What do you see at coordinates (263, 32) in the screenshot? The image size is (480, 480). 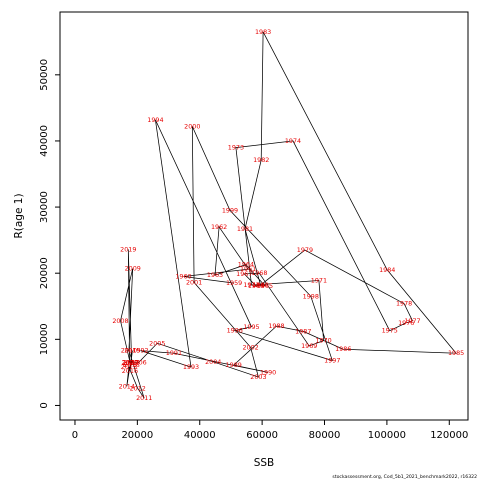 I see `year-label-1983: 1983` at bounding box center [263, 32].